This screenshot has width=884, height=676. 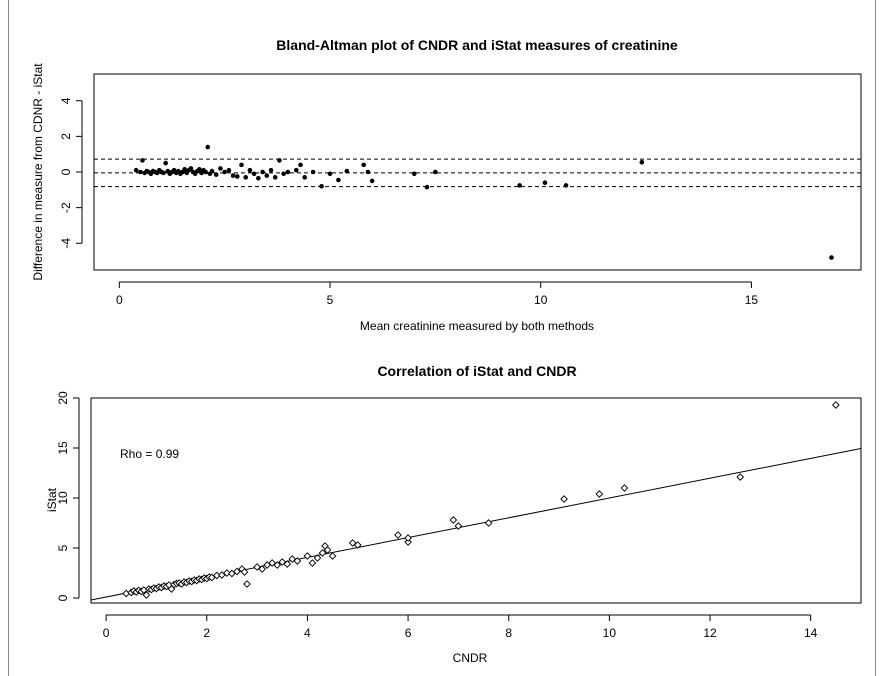 I want to click on frame-left-border, so click(x=8, y=338).